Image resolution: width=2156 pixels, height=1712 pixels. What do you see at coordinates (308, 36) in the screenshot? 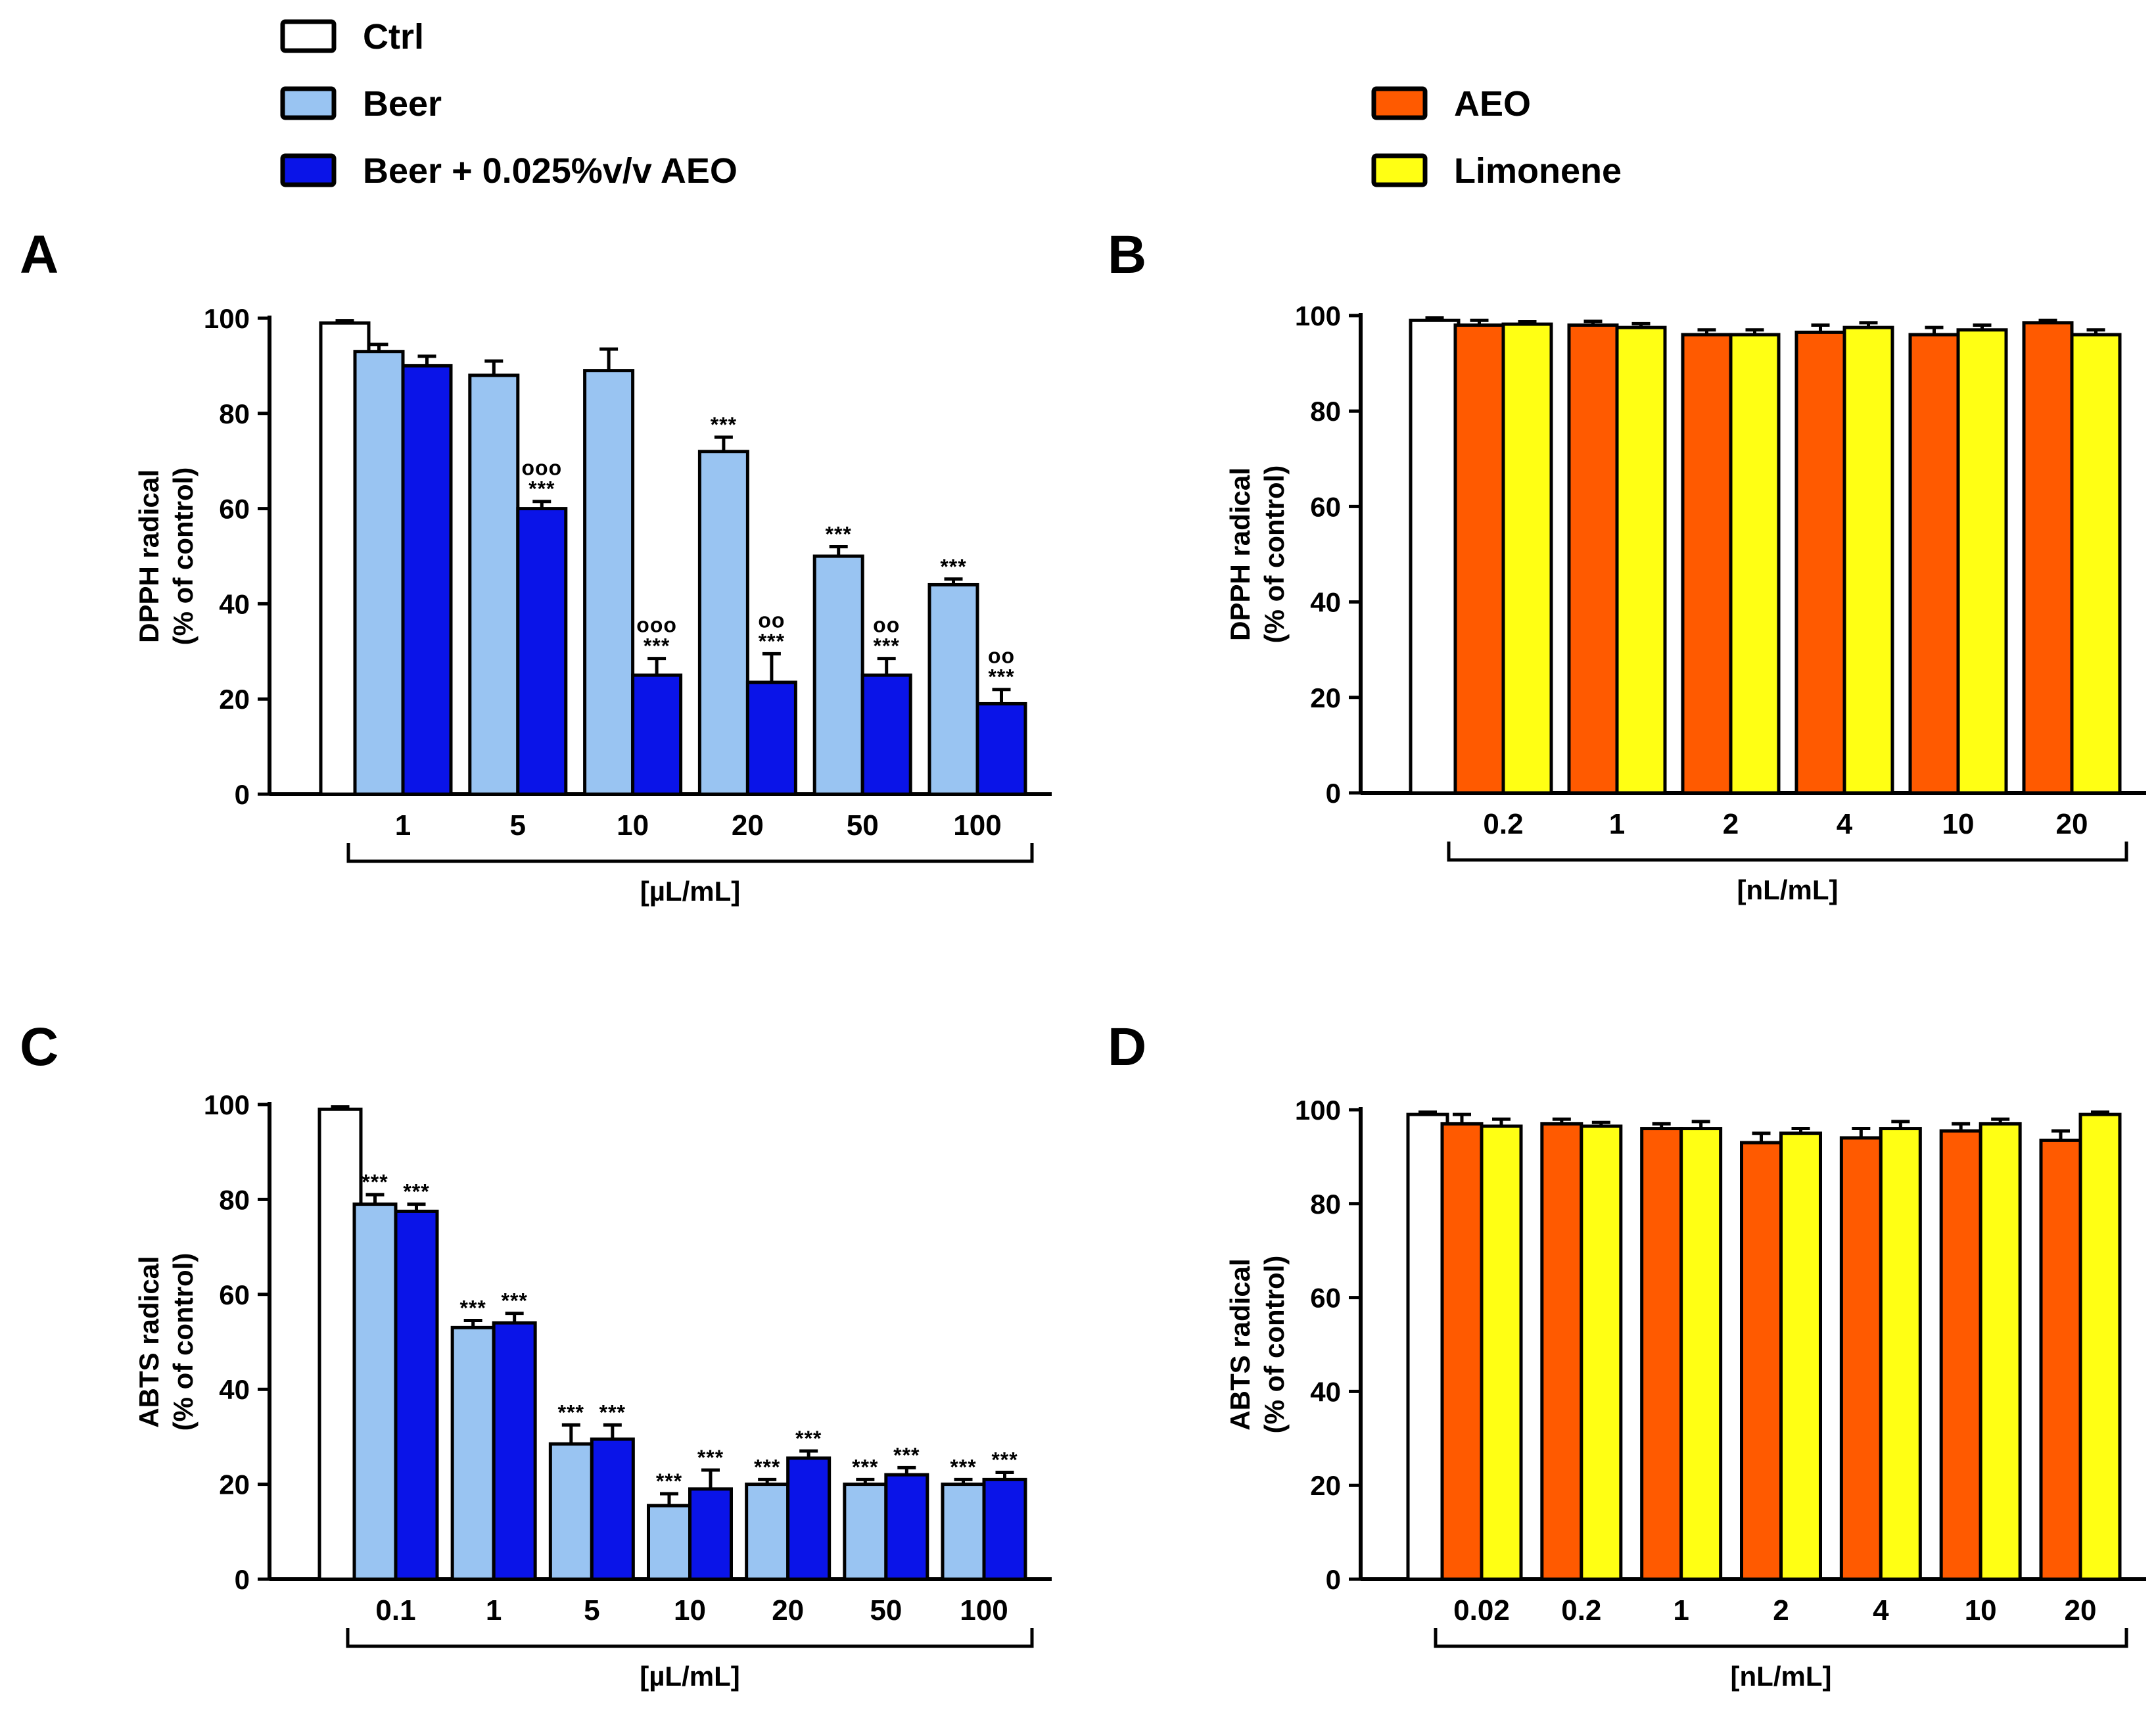
I see `legend-swatch-ctrl` at bounding box center [308, 36].